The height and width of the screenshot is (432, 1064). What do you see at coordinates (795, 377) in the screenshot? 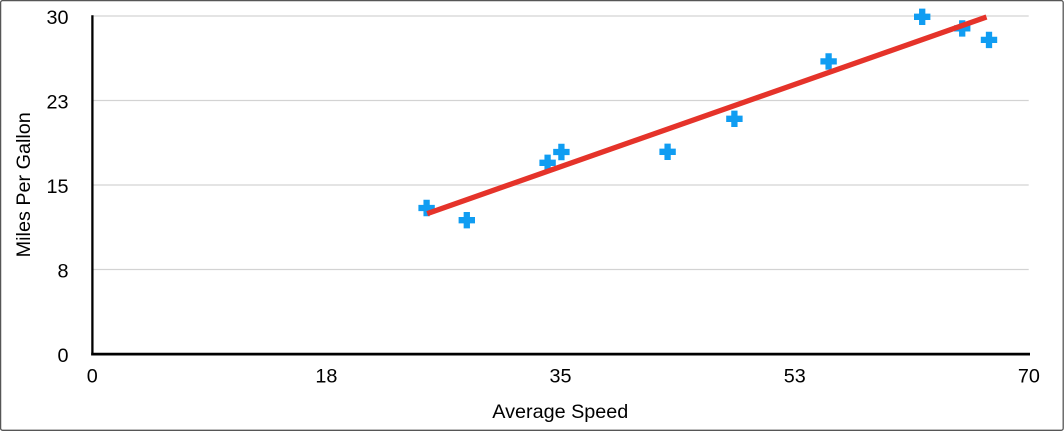
I see `svg-text: 53` at bounding box center [795, 377].